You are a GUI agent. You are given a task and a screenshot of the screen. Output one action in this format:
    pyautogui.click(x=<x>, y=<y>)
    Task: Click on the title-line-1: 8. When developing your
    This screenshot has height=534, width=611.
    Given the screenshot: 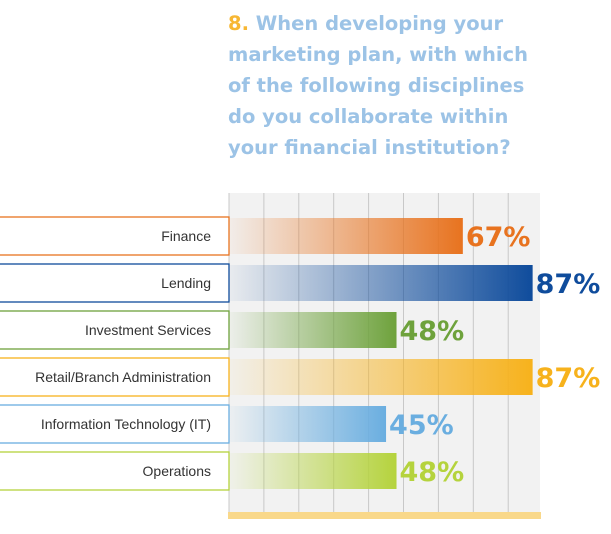 What is the action you would take?
    pyautogui.click(x=366, y=23)
    